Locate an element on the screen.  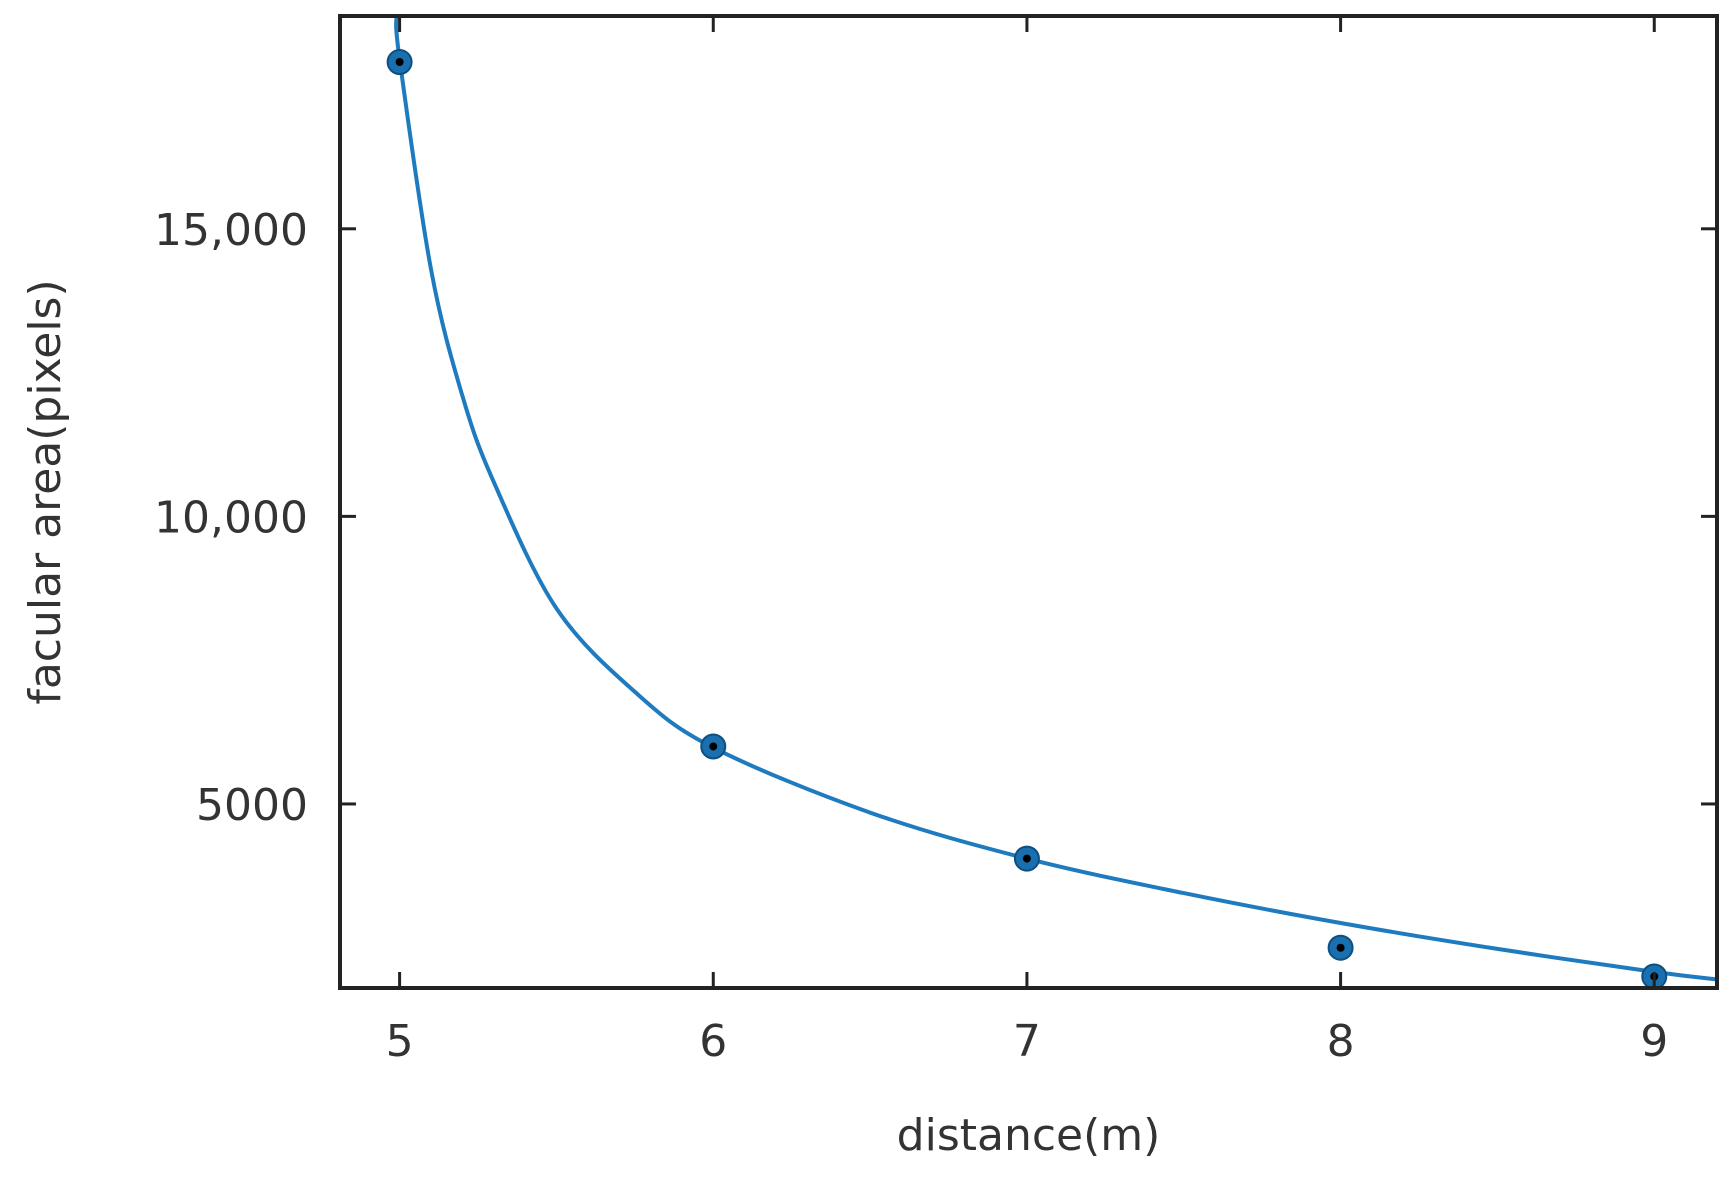
x-tick-label: 7 is located at coordinates (1027, 1041).